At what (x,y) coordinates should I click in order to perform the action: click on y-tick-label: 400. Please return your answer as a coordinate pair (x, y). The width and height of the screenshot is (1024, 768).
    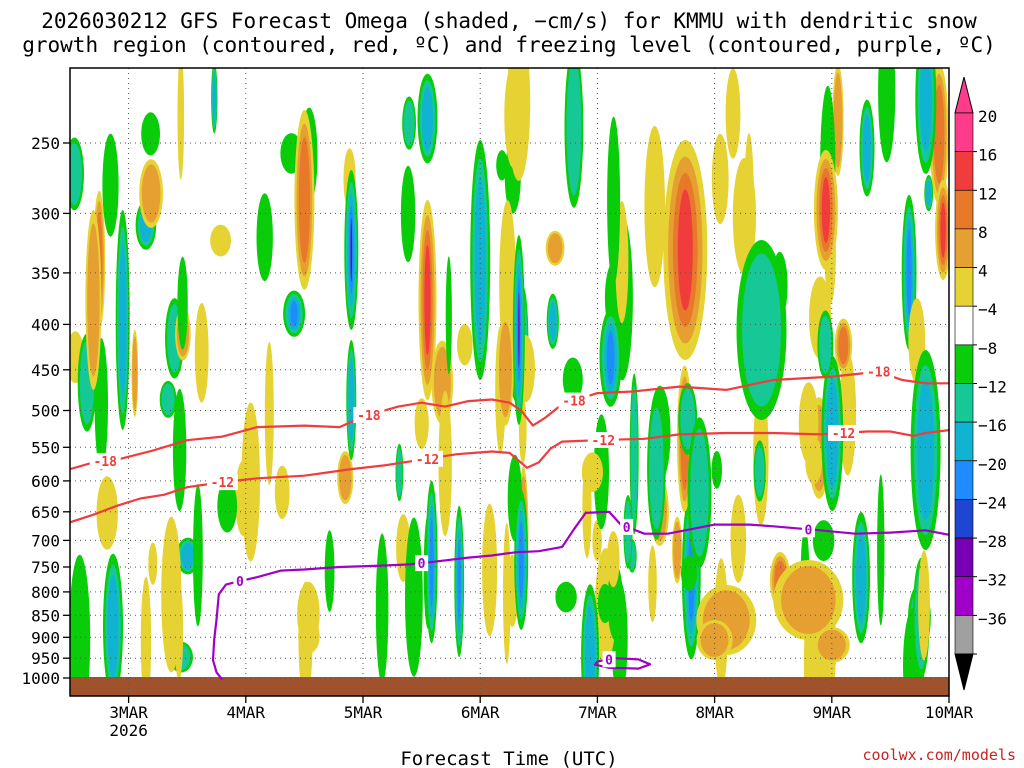
    Looking at the image, I should click on (45, 324).